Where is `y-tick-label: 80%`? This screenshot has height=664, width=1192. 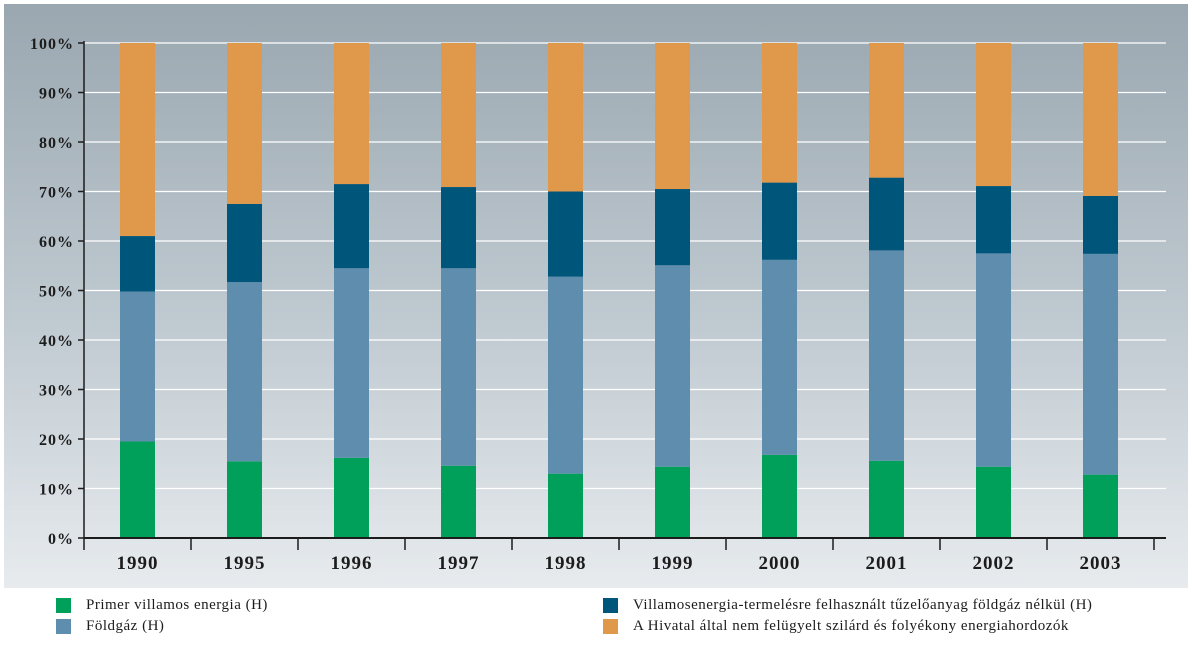 y-tick-label: 80% is located at coordinates (56, 143).